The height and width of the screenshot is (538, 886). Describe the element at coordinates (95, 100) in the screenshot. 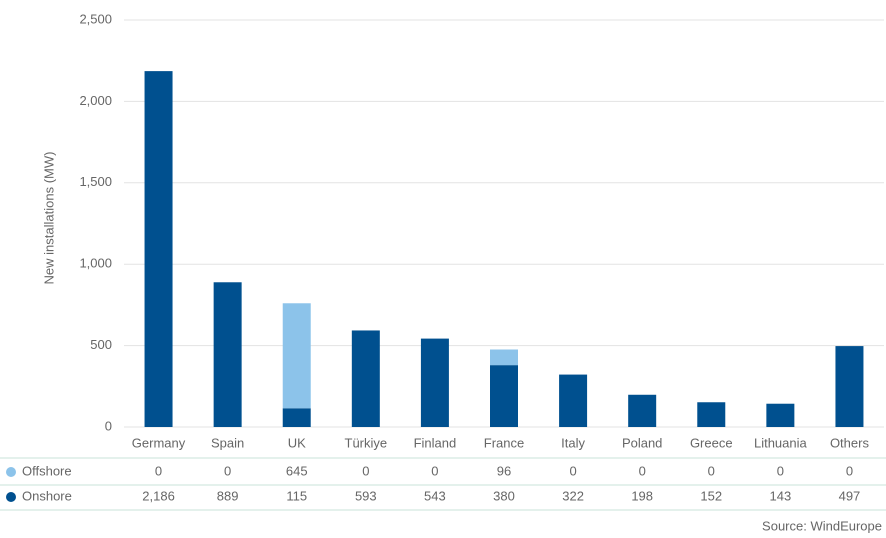

I see `y-tick-label: 2,000` at that location.